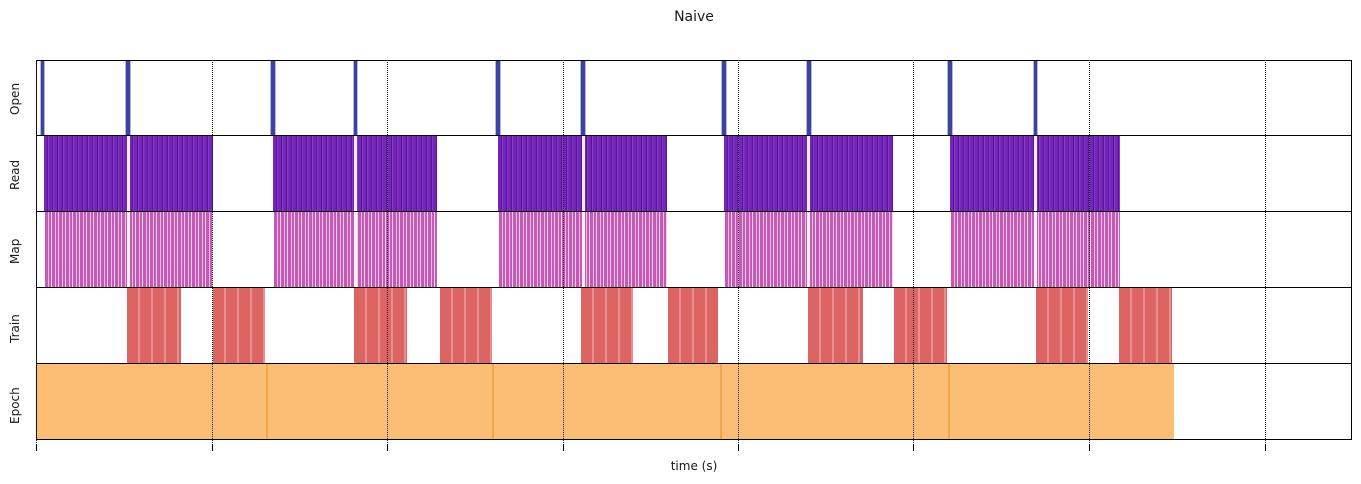 This screenshot has height=484, width=1361. What do you see at coordinates (15, 98) in the screenshot?
I see `track-label-open: Open` at bounding box center [15, 98].